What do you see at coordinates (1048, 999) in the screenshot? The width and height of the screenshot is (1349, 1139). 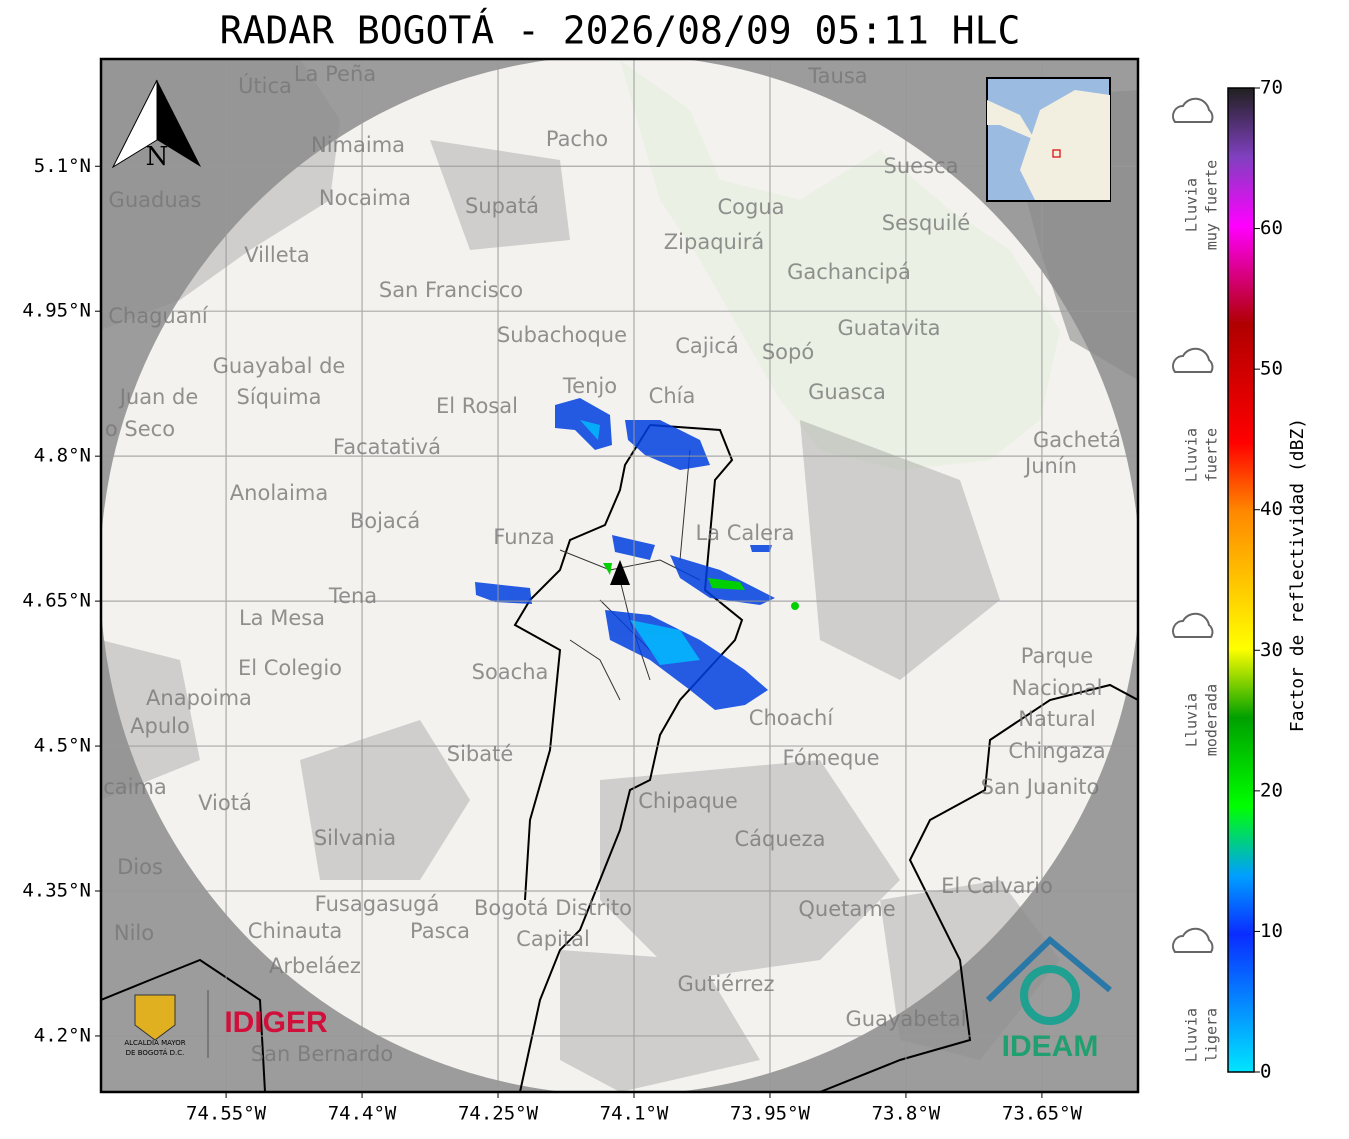 I see `logo-ideam: IDEAM` at bounding box center [1048, 999].